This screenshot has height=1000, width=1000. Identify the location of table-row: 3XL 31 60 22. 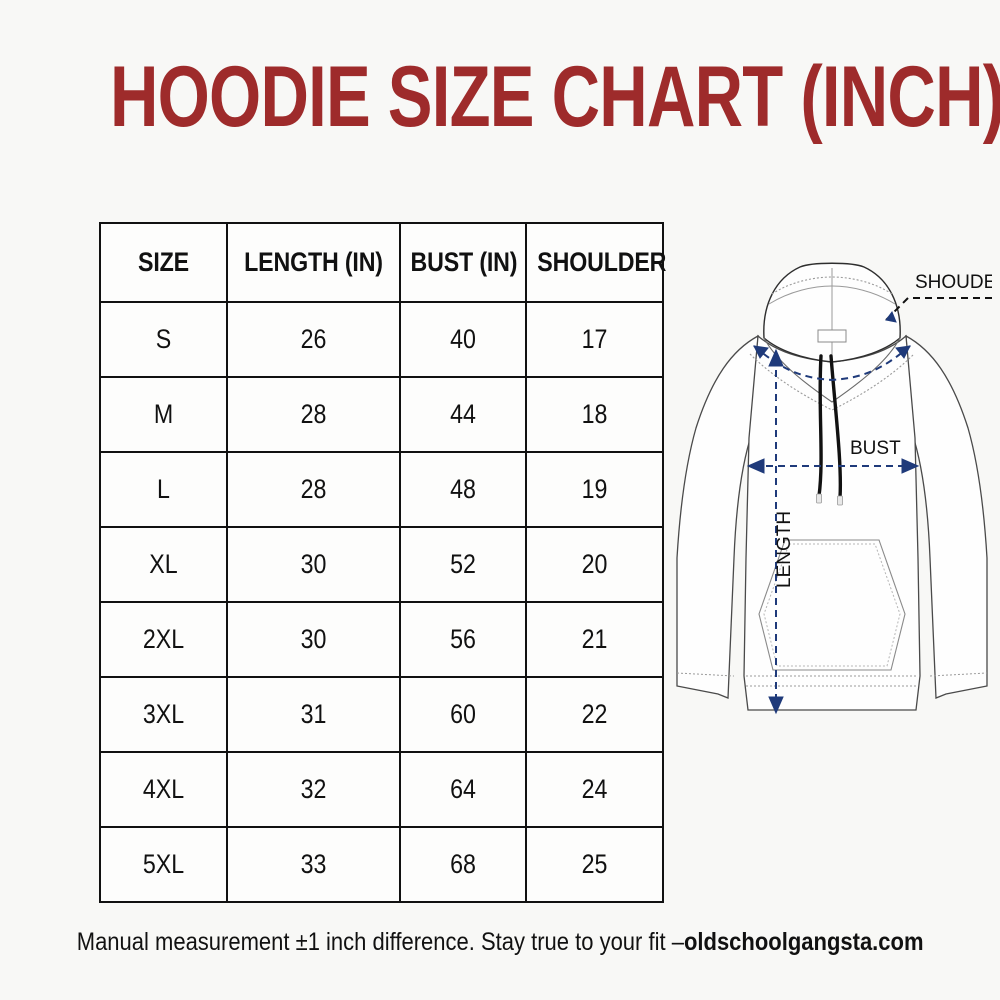
(381, 714).